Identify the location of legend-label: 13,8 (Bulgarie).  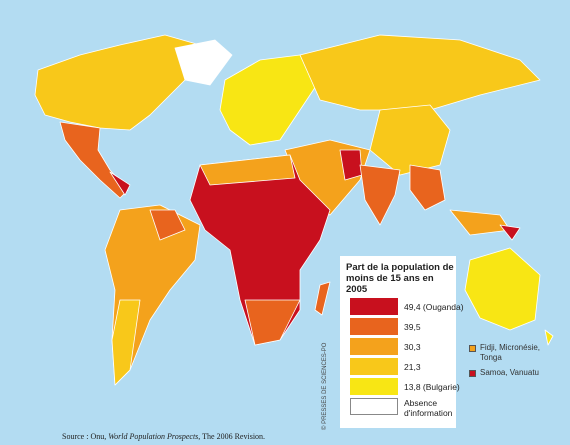
(432, 387).